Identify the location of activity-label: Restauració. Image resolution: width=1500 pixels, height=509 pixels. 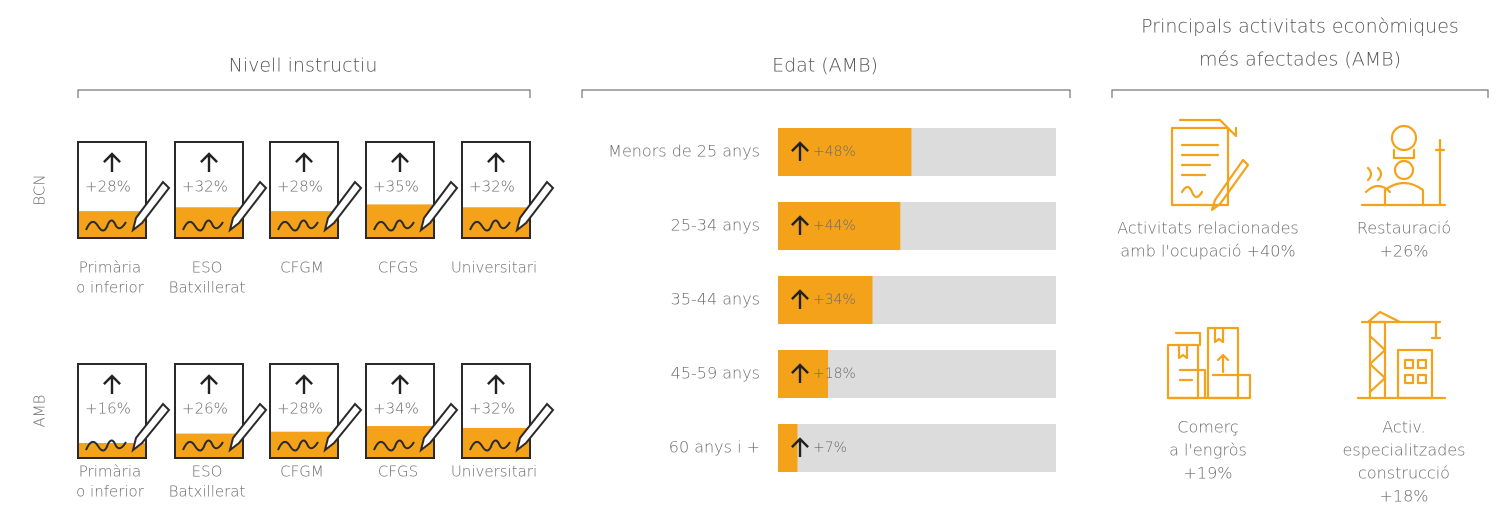
(1404, 228).